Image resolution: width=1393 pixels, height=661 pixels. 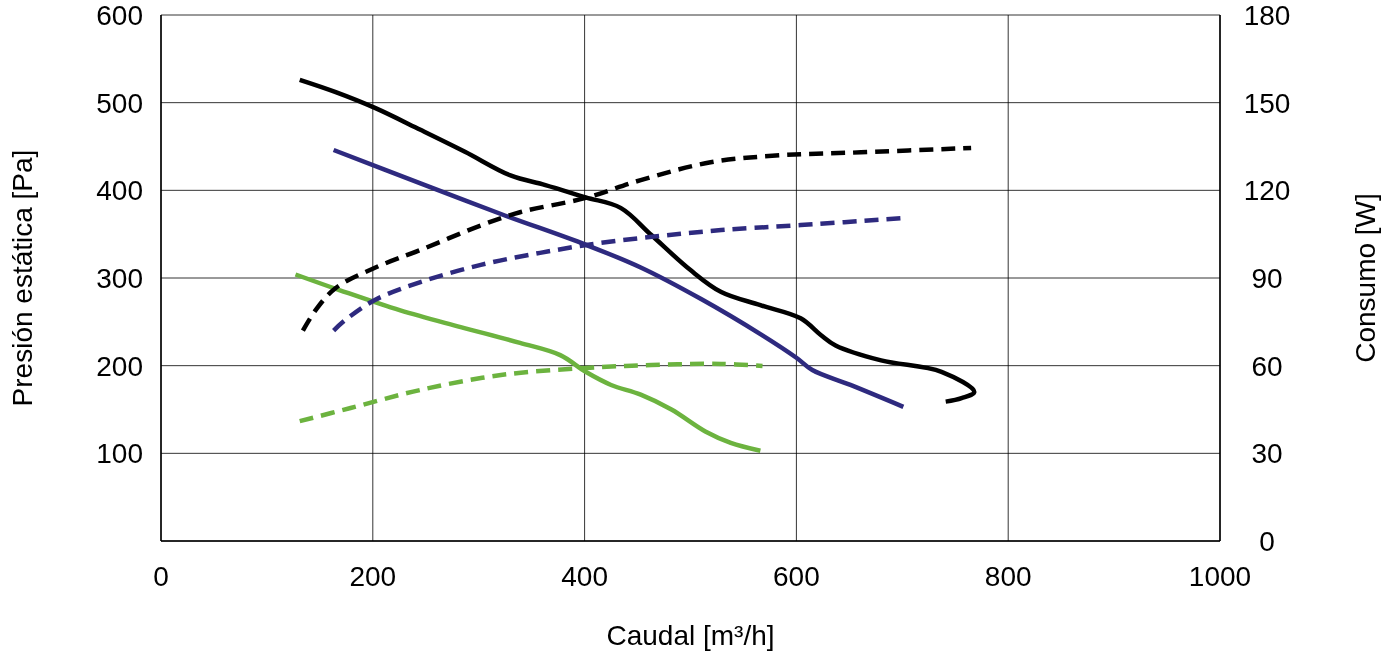 What do you see at coordinates (119, 191) in the screenshot?
I see `y-tick-label: 400` at bounding box center [119, 191].